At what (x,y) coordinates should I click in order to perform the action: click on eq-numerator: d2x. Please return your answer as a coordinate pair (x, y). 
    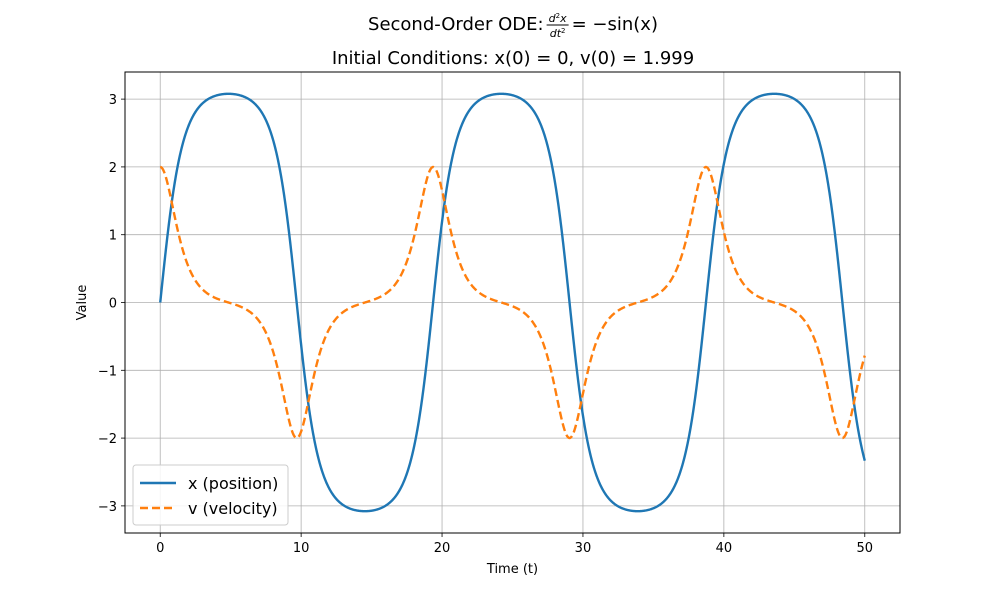
    Looking at the image, I should click on (558, 18).